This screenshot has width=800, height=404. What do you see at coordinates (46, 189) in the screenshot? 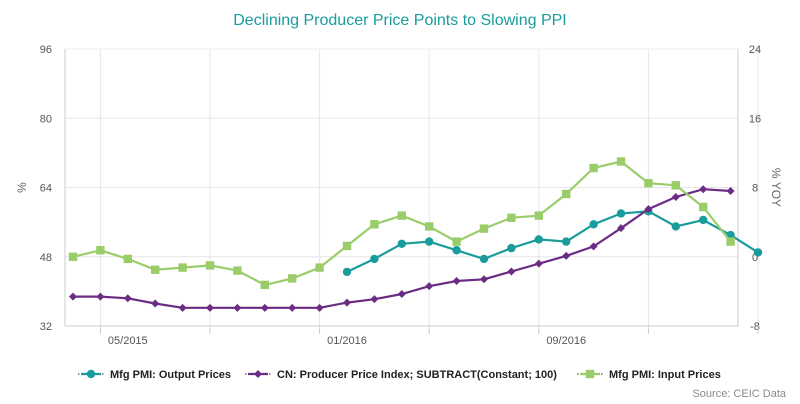
I see `y-left-tick-label: 64` at bounding box center [46, 189].